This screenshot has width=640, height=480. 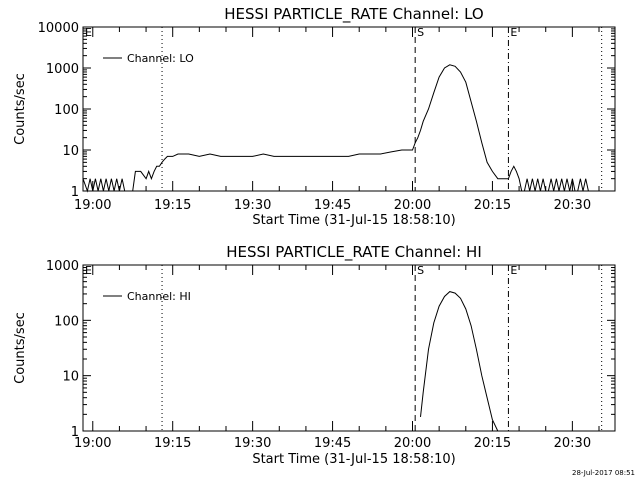 I want to click on hi-y-tick-label: 1, so click(x=75, y=432).